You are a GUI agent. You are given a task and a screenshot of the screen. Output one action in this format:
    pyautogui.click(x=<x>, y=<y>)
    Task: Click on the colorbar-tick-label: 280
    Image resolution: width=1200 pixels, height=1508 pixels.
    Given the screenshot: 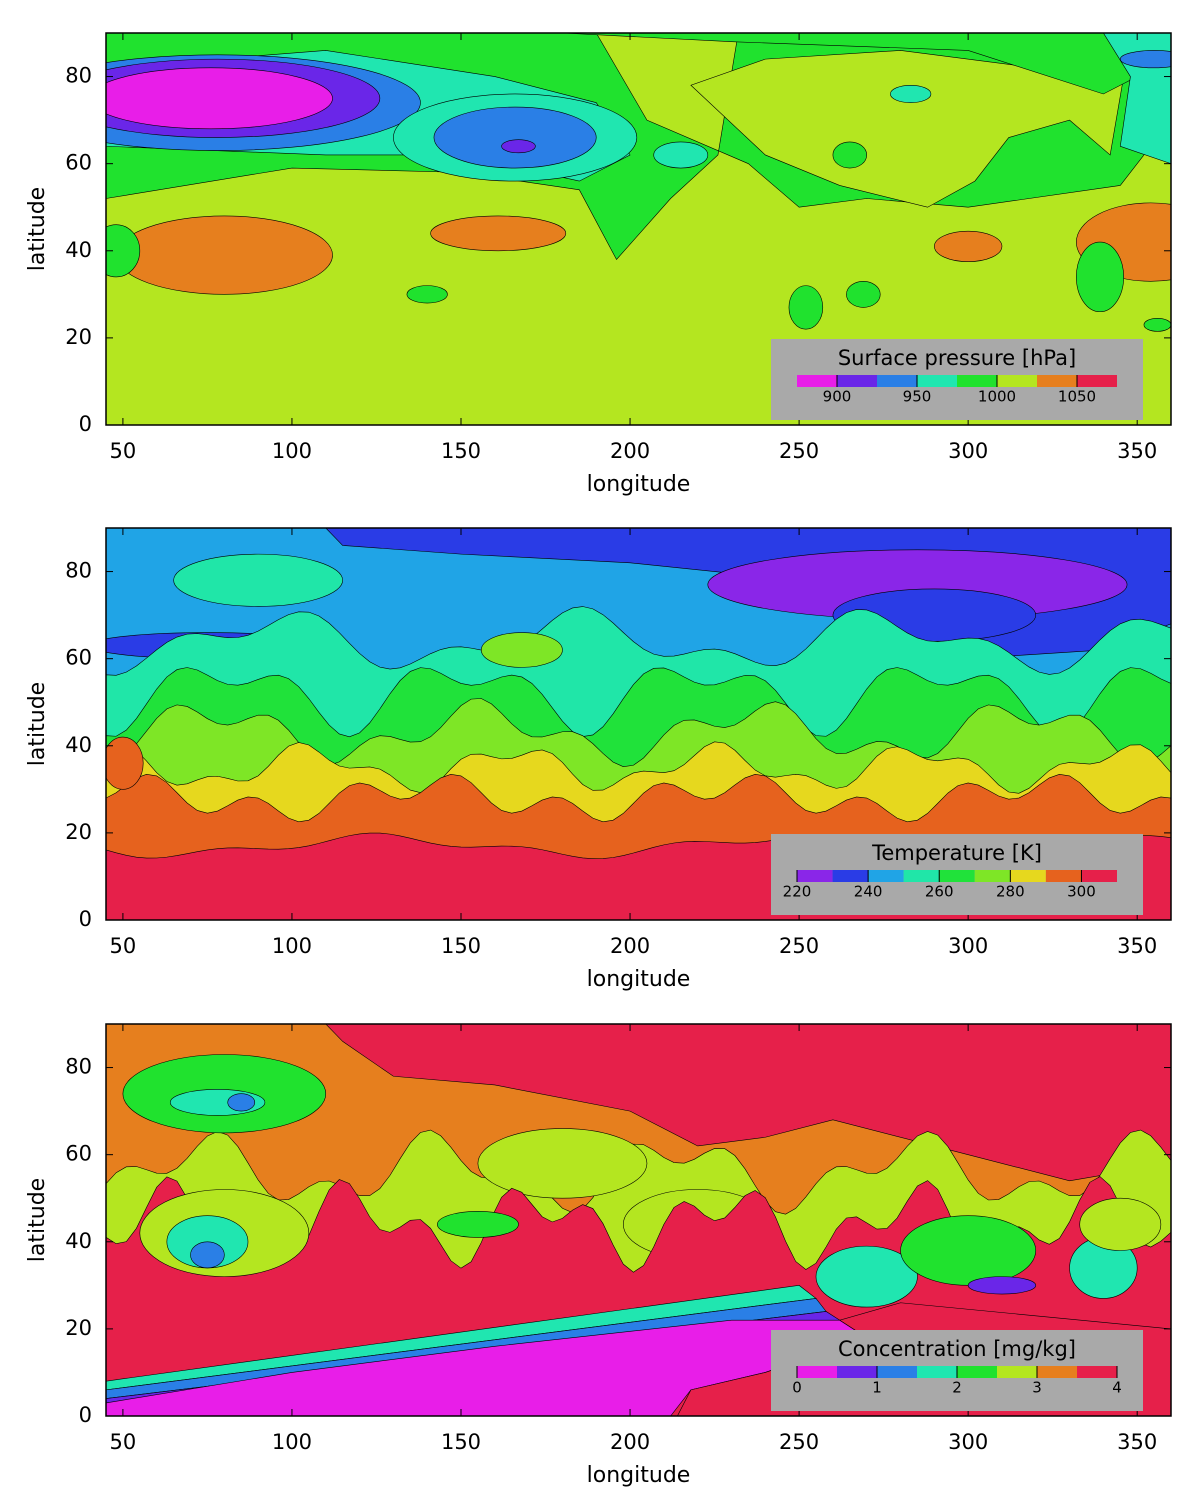 What is the action you would take?
    pyautogui.click(x=1010, y=892)
    